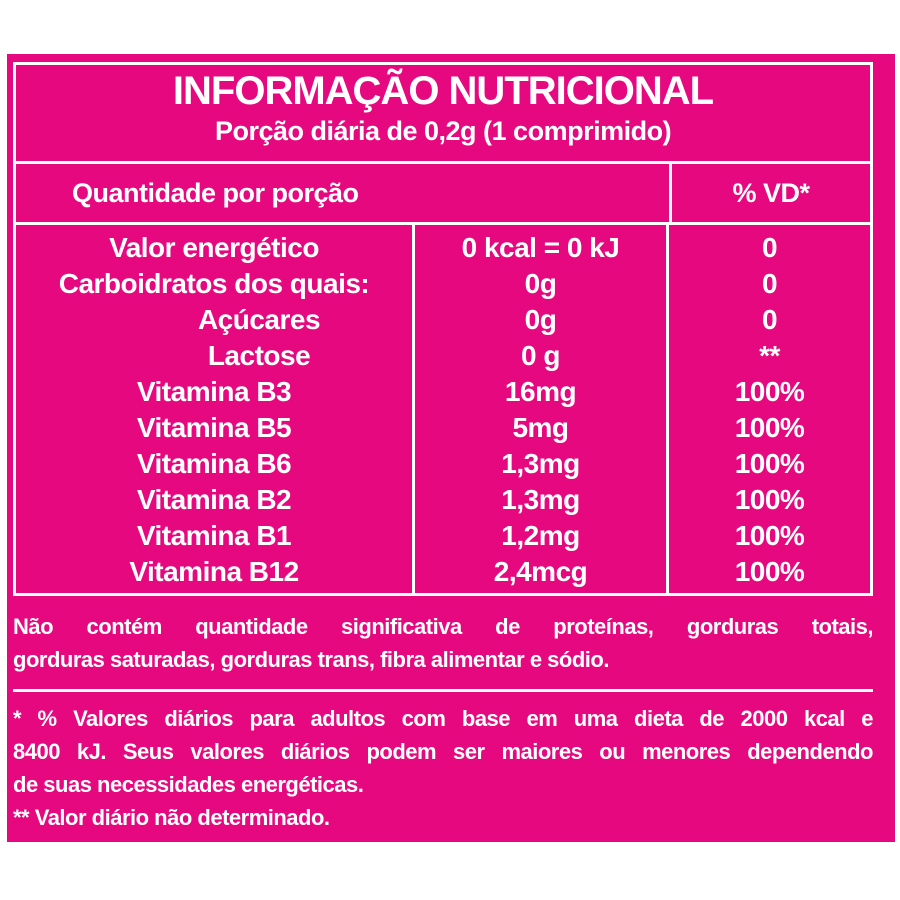 The height and width of the screenshot is (900, 900). Describe the element at coordinates (443, 690) in the screenshot. I see `footnote-separator-line` at that location.